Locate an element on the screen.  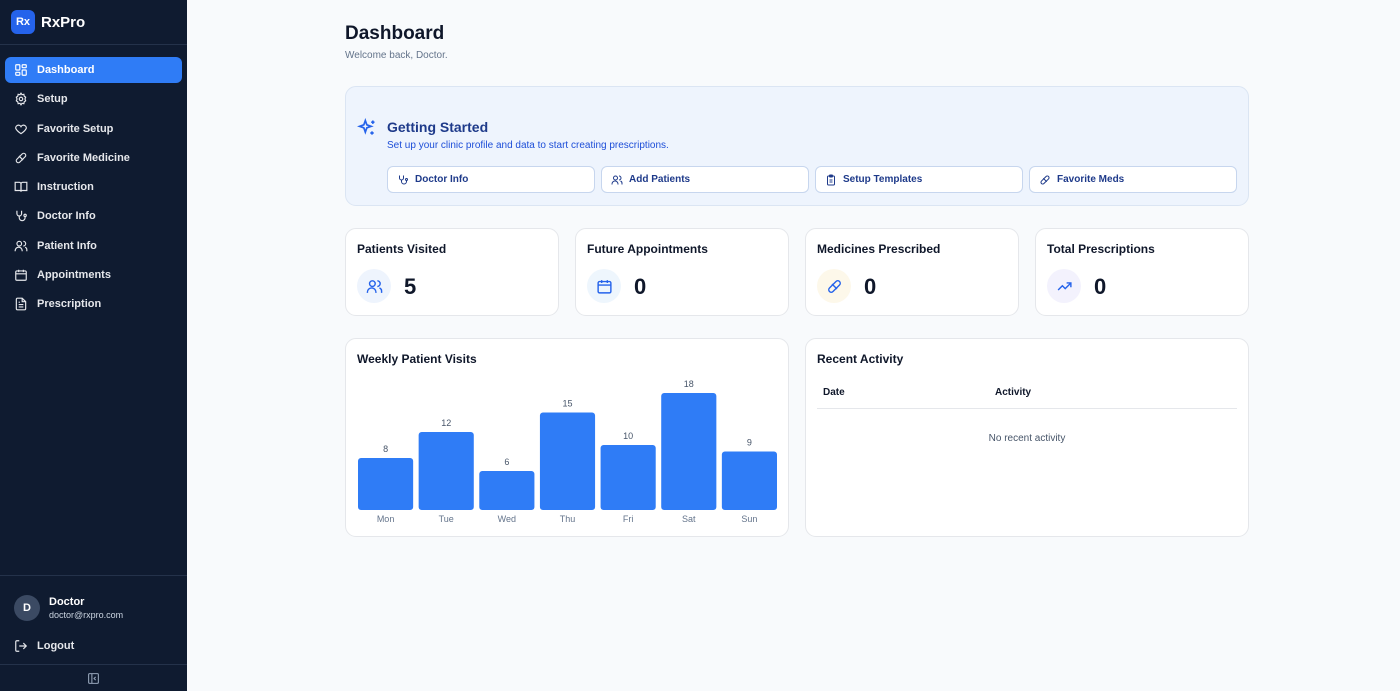
add-patients-button: Add Patients is located at coordinates (705, 179).